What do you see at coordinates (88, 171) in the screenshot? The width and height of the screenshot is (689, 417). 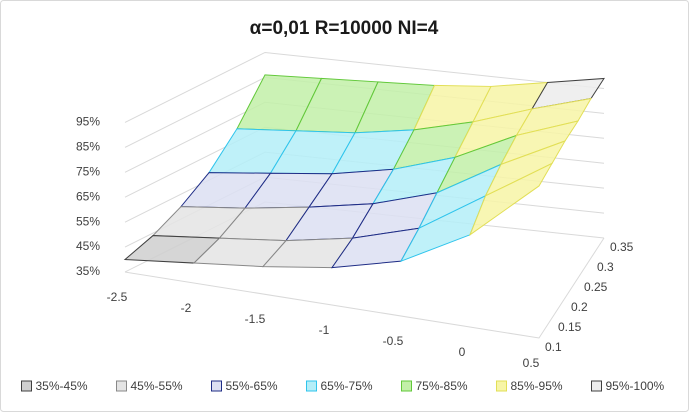 I see `z-tick-label: 75%` at bounding box center [88, 171].